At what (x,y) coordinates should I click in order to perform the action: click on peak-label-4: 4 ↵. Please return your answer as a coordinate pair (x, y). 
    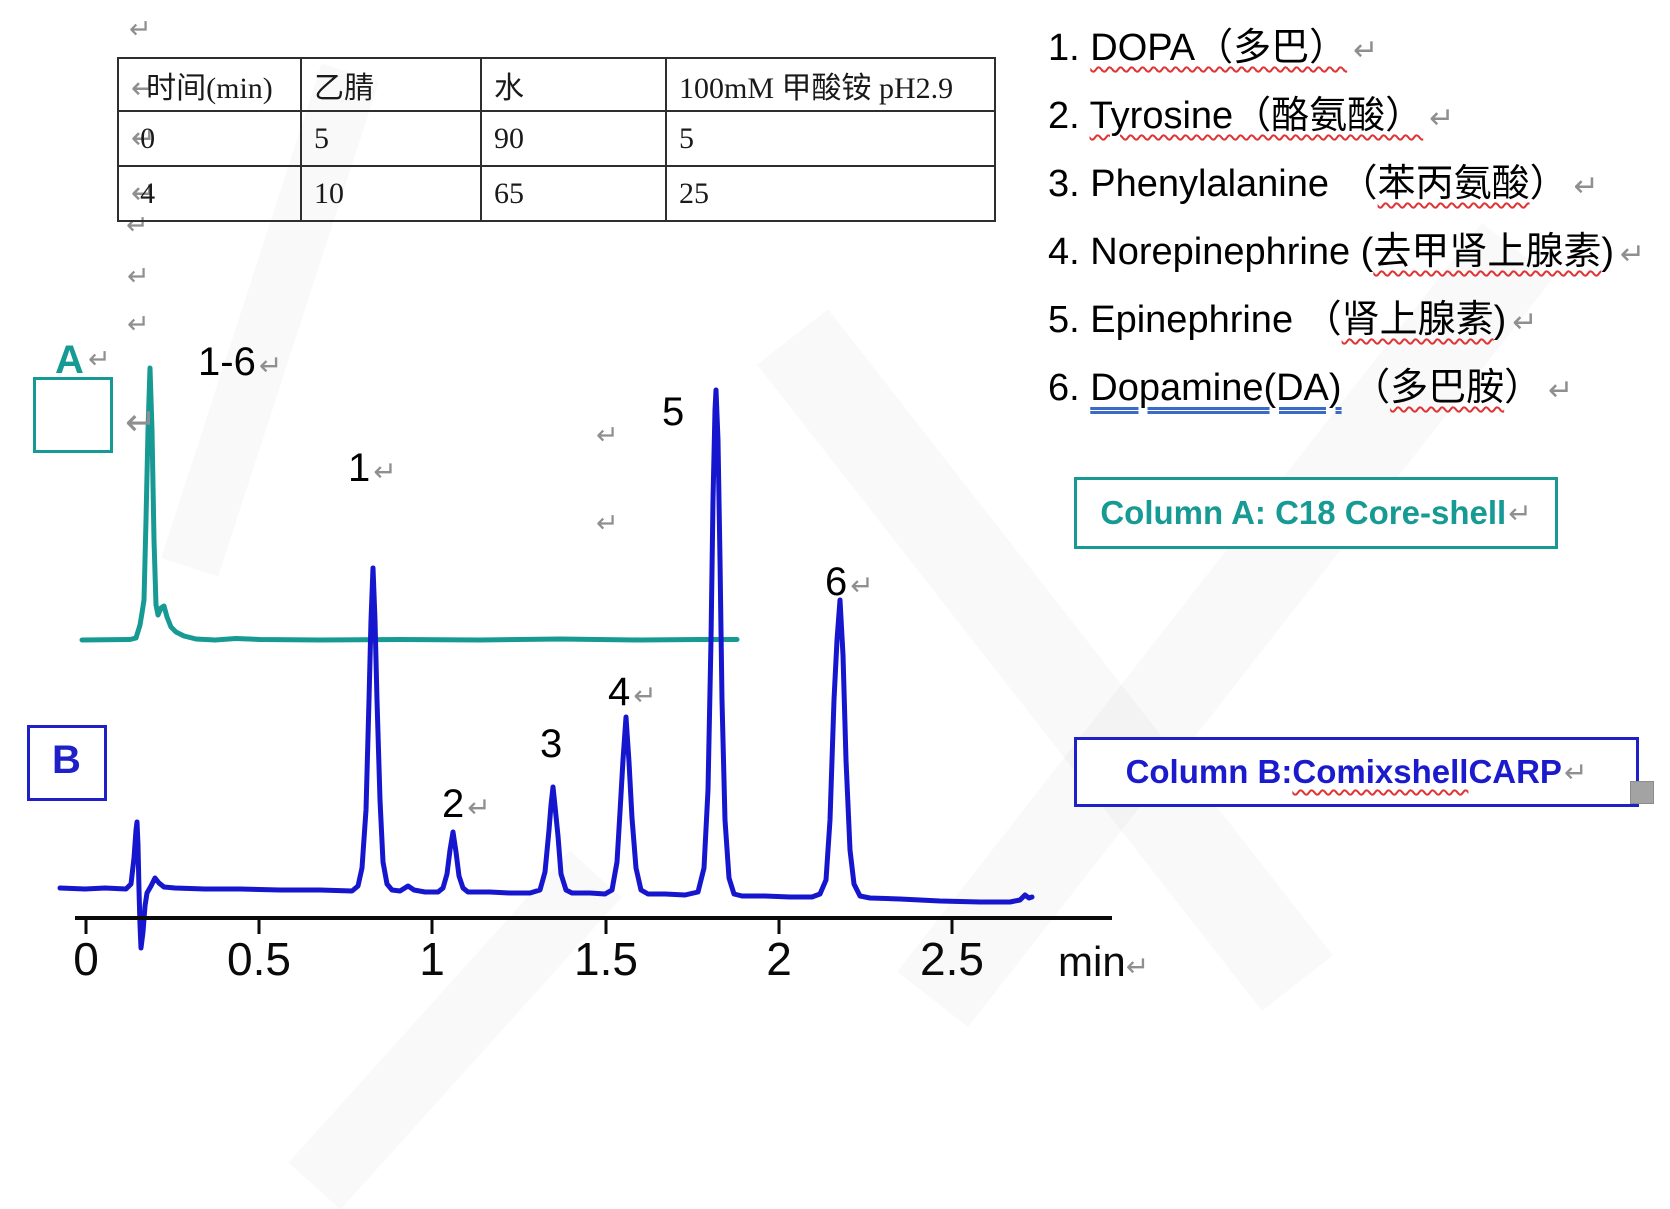
    Looking at the image, I should click on (632, 692).